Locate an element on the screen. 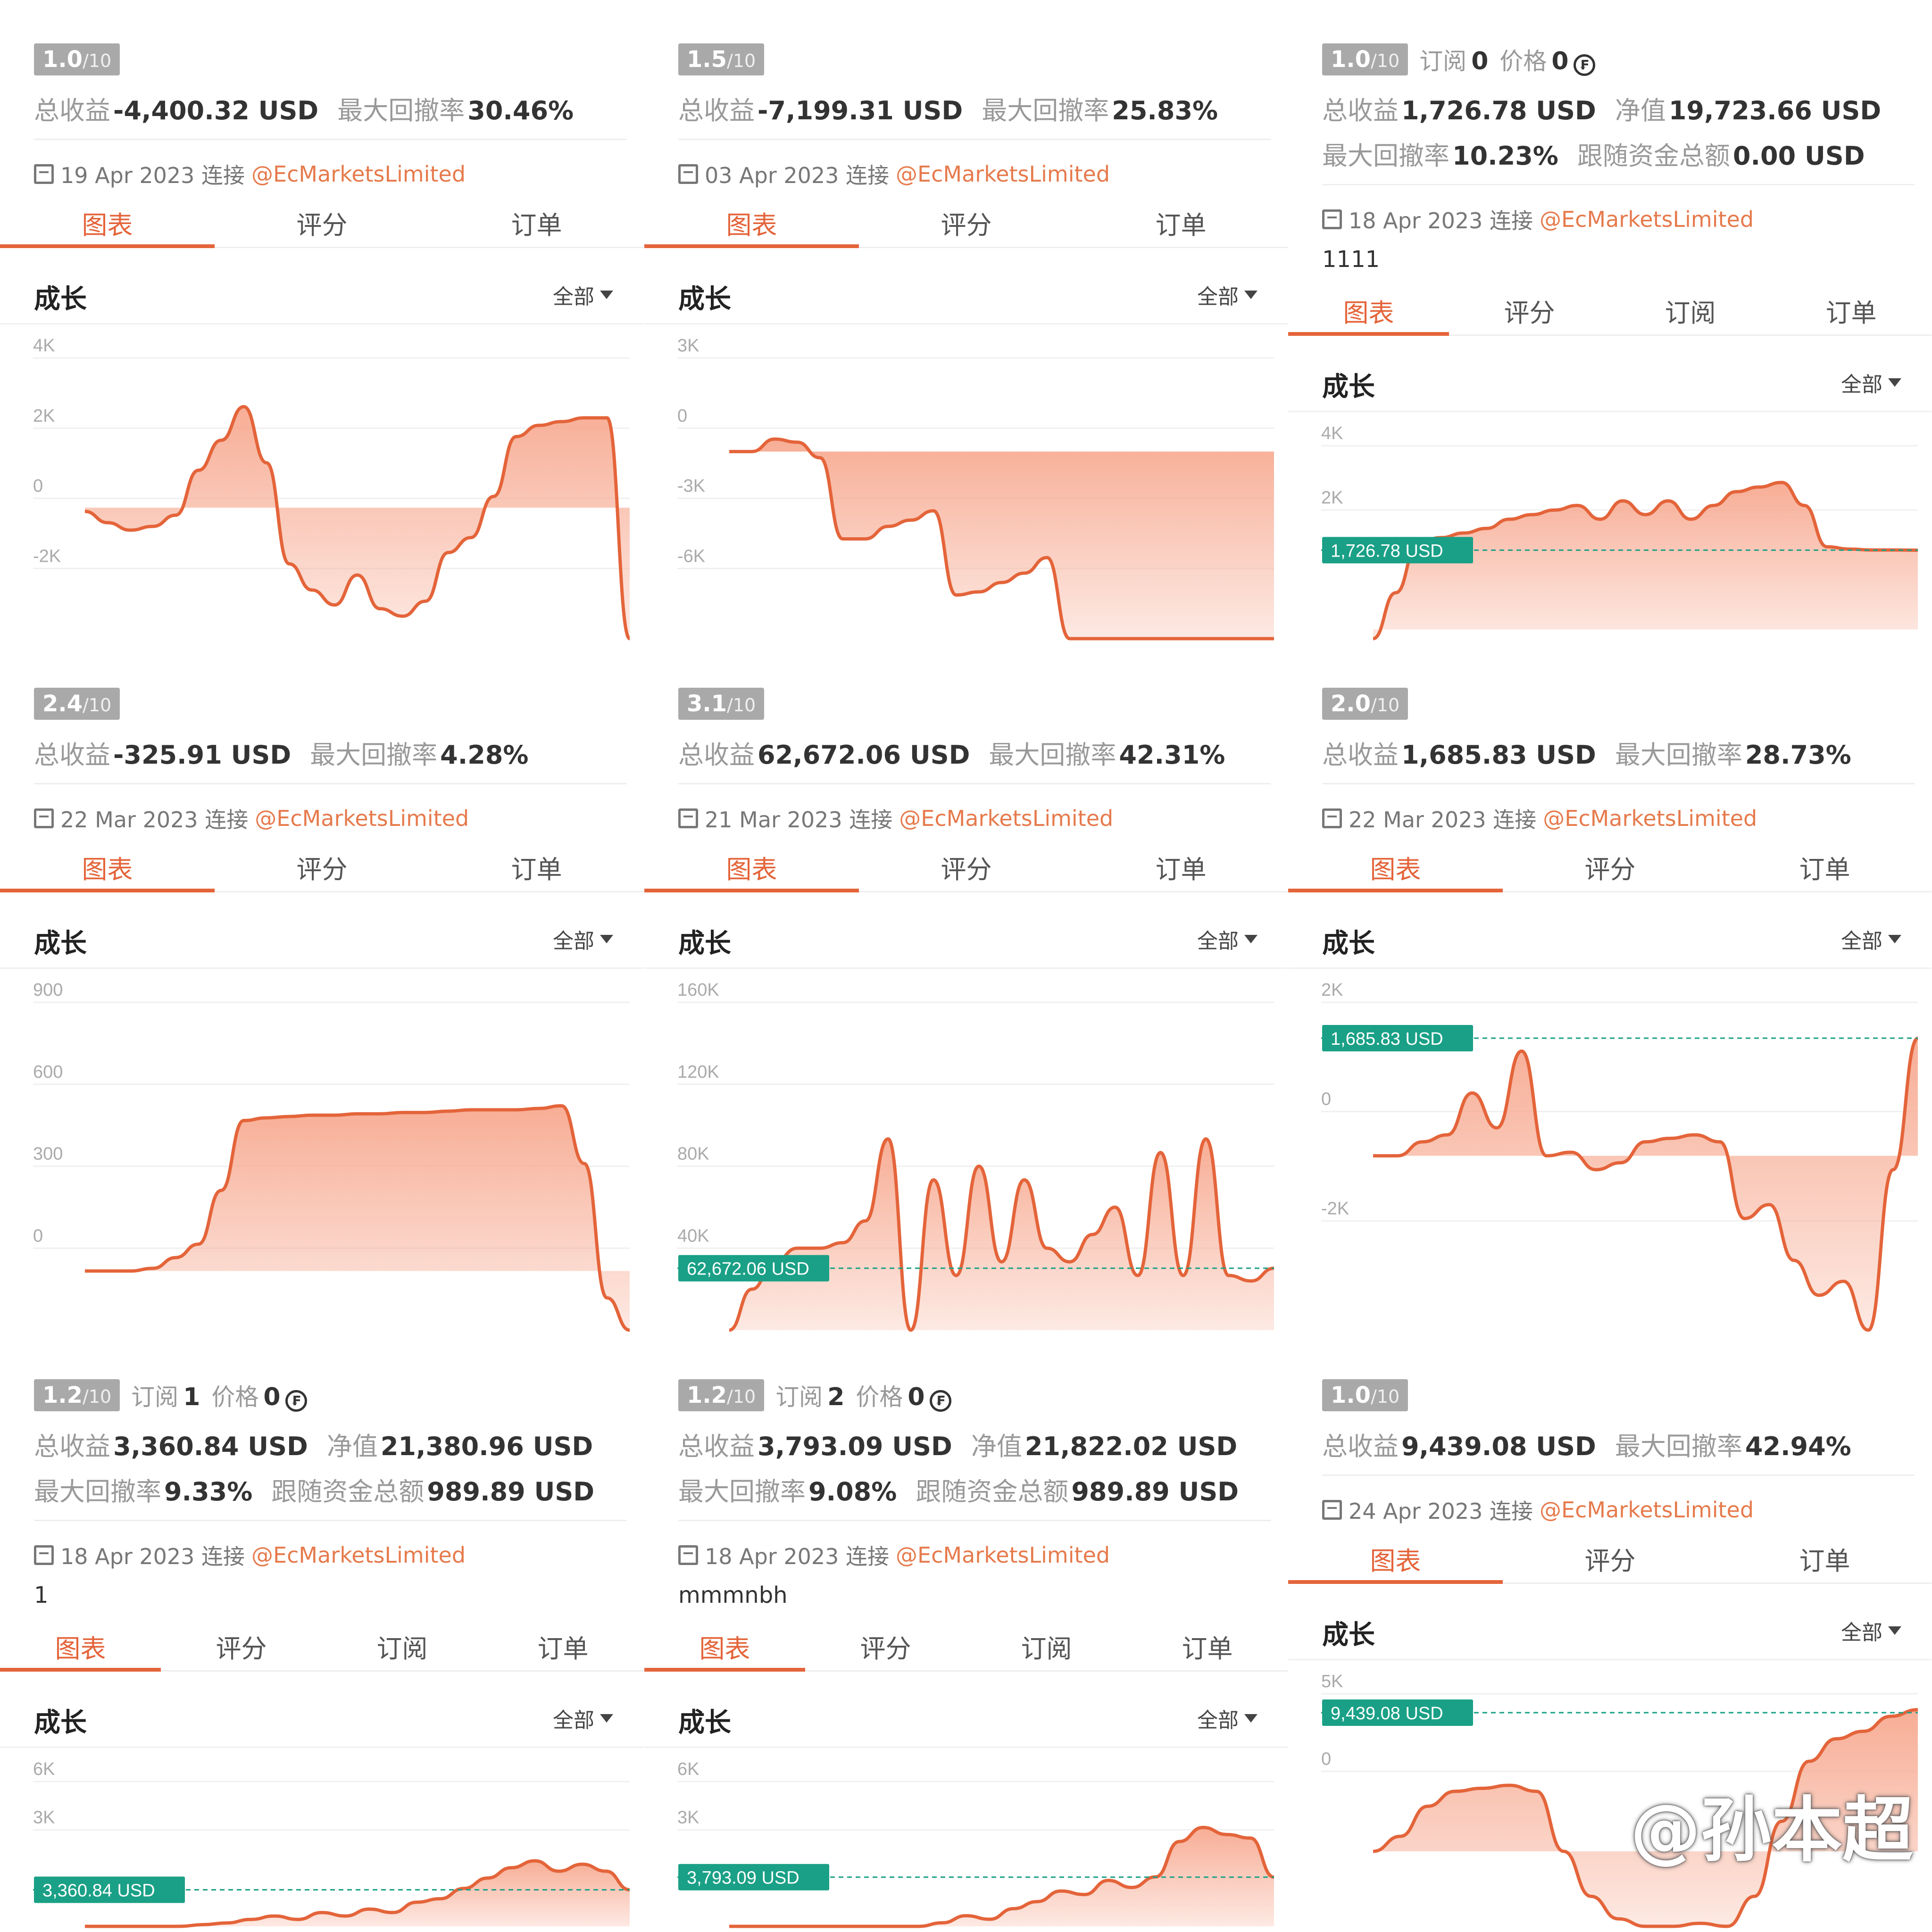 The height and width of the screenshot is (1932, 1932). growth-chart: 2K 0 -2K 1,685.83 USD is located at coordinates (1620, 1156).